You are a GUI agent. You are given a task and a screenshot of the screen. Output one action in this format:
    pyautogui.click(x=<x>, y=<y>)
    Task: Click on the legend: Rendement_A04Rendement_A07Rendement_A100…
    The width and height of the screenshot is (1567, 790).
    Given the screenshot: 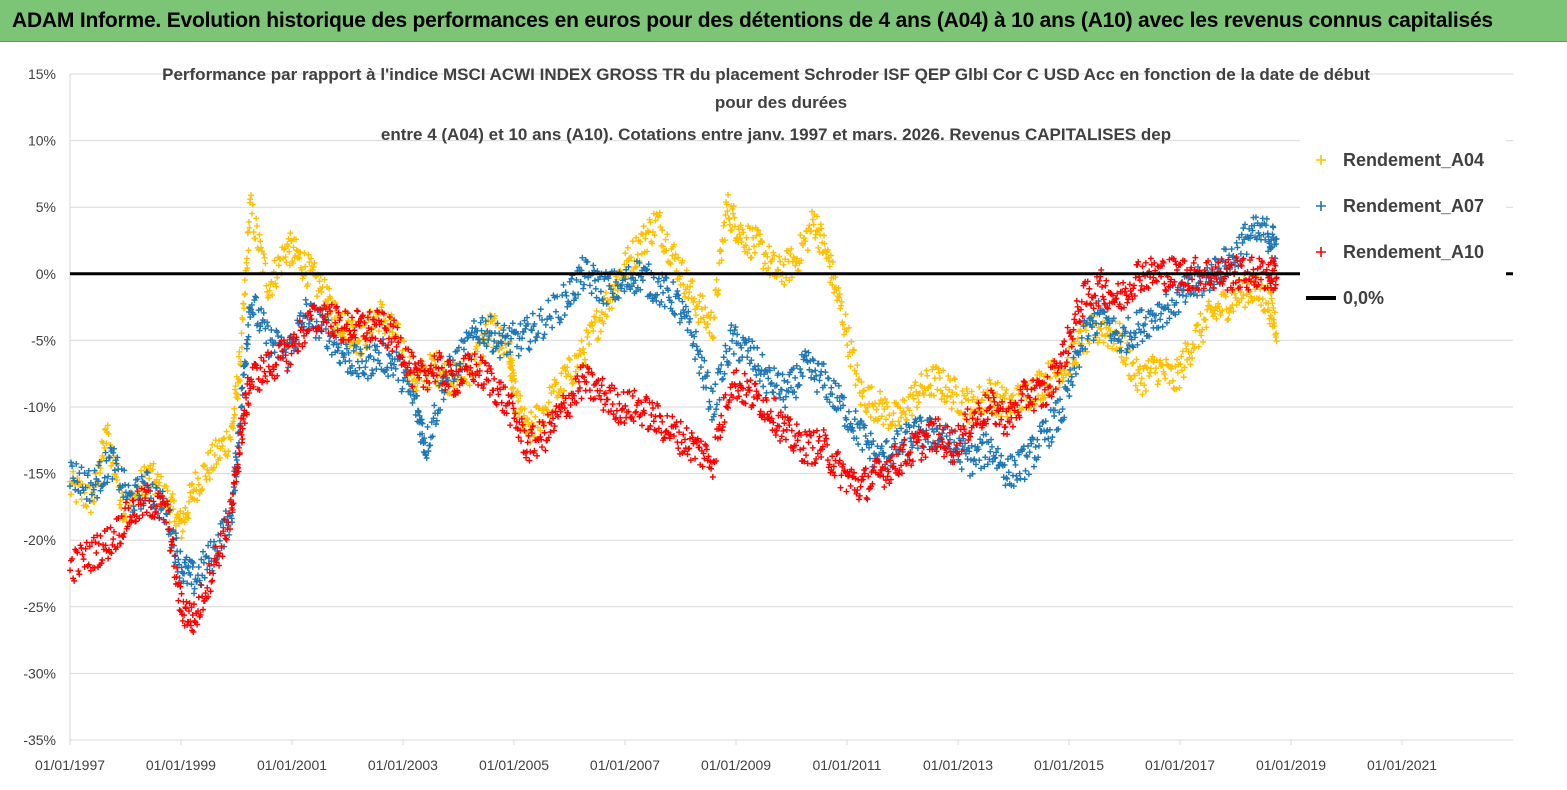 What is the action you would take?
    pyautogui.click(x=1403, y=229)
    